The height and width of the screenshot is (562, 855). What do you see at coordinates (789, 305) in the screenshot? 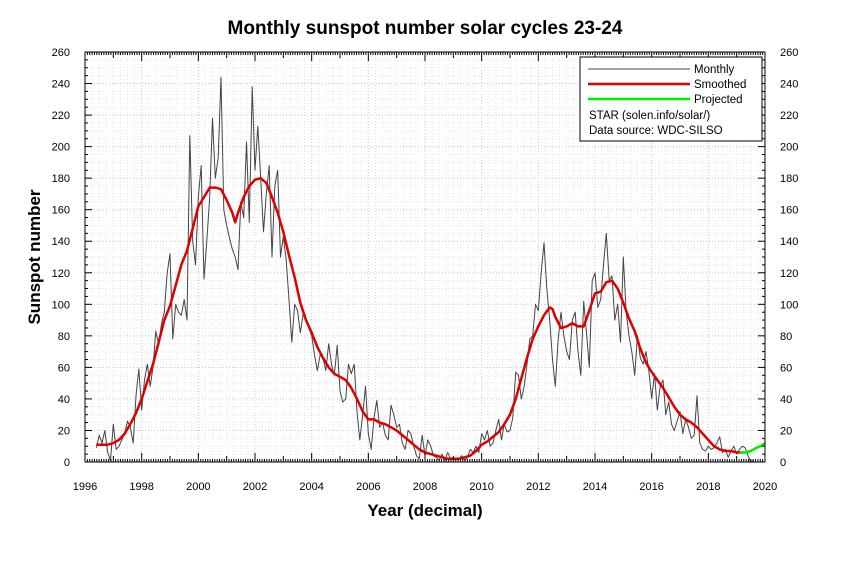
I see `y-tick-label-right: 100` at bounding box center [789, 305].